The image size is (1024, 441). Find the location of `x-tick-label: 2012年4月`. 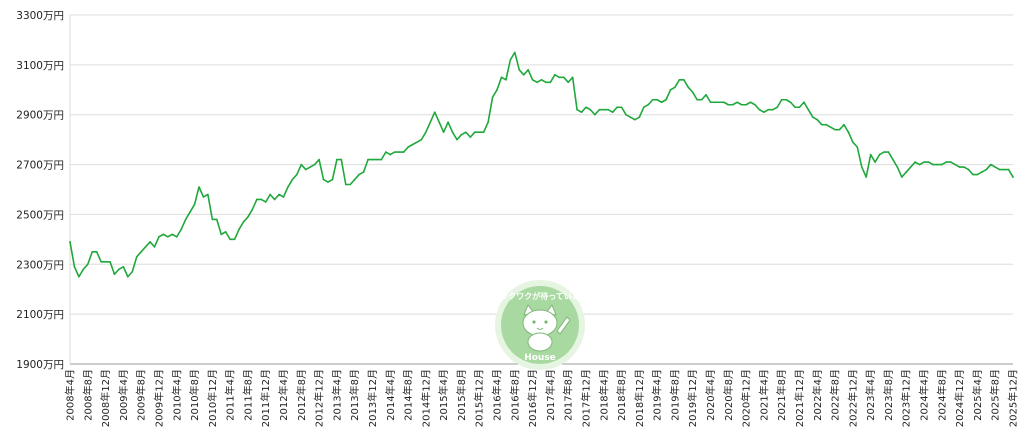

x-tick-label: 2012年4月 is located at coordinates (283, 395).